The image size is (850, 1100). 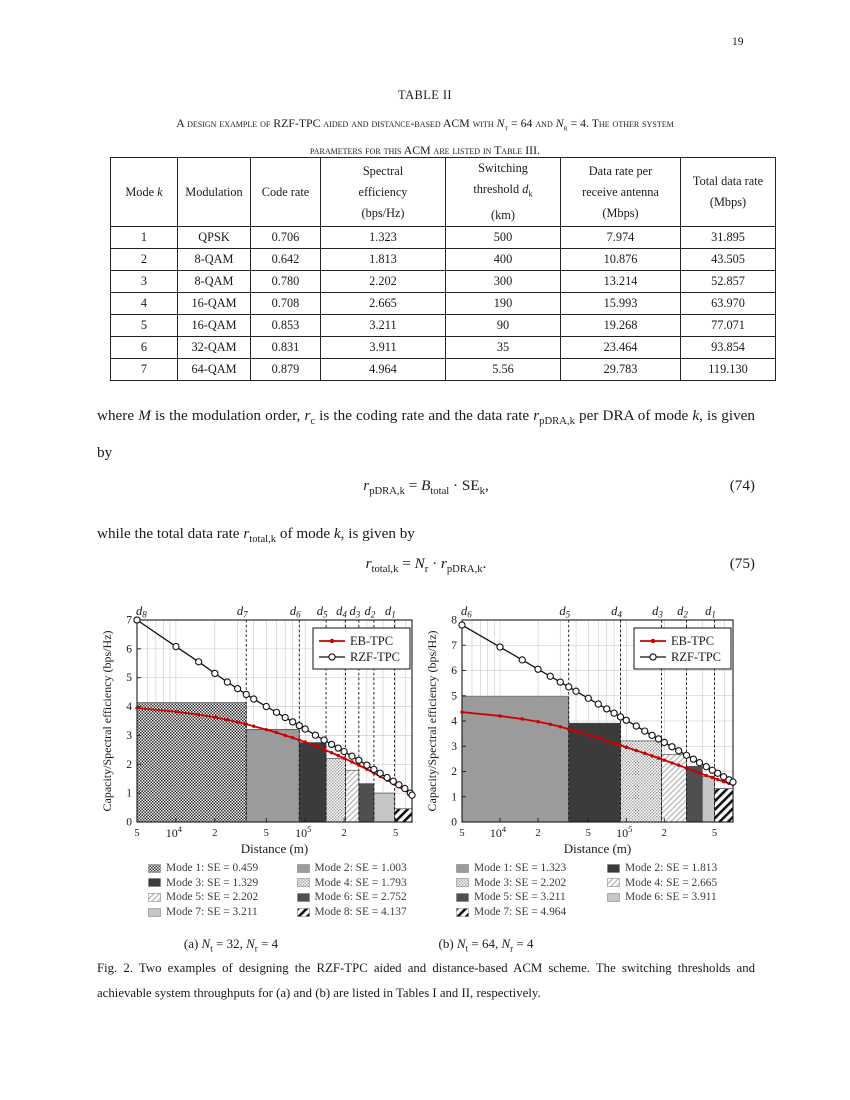 I want to click on table-row: 3 8-QAM 0.780 2.202 300 13.214 52.857, so click(x=443, y=281).